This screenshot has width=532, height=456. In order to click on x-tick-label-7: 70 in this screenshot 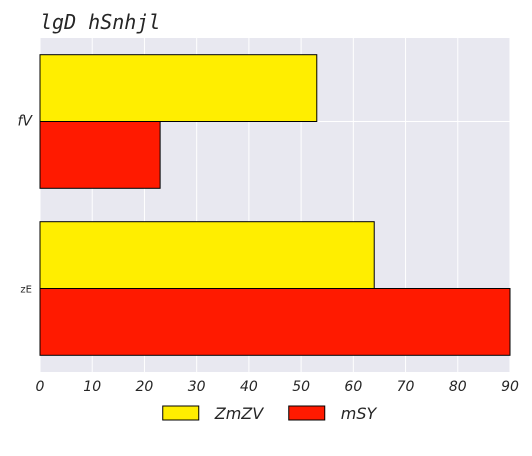, I will do `click(406, 387)`.